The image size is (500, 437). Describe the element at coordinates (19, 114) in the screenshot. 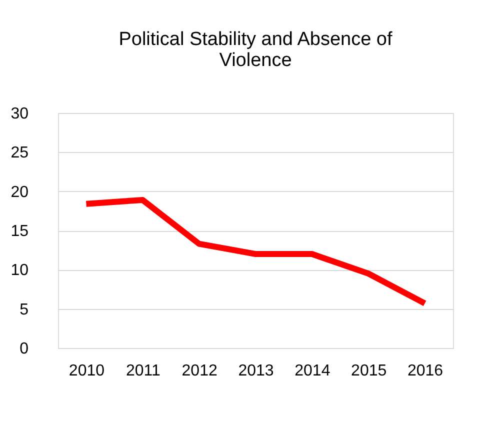

I see `y-tick-label: 30` at that location.